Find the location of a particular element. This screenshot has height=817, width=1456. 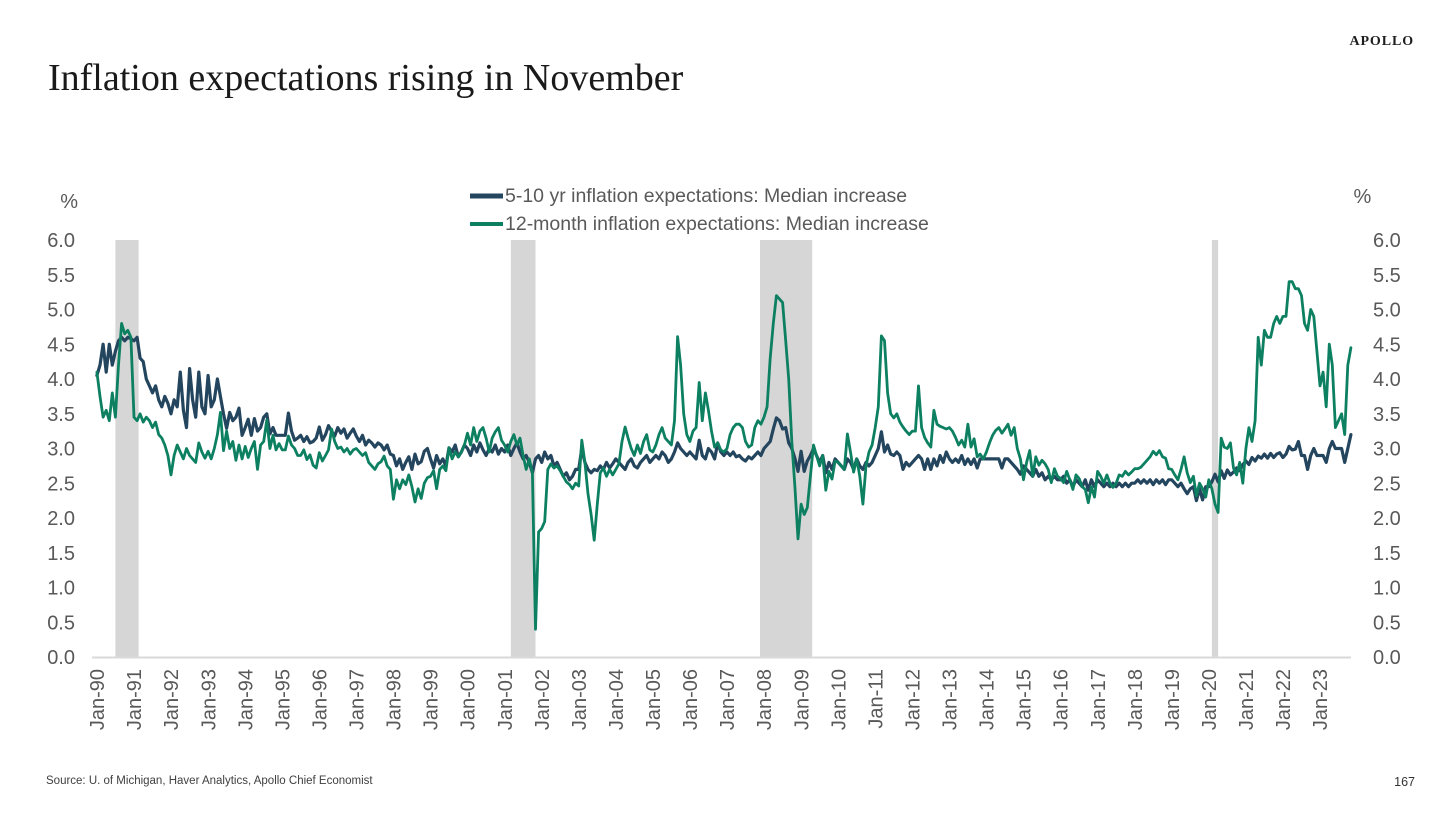

svg-text: Jan-97 is located at coordinates (358, 699).